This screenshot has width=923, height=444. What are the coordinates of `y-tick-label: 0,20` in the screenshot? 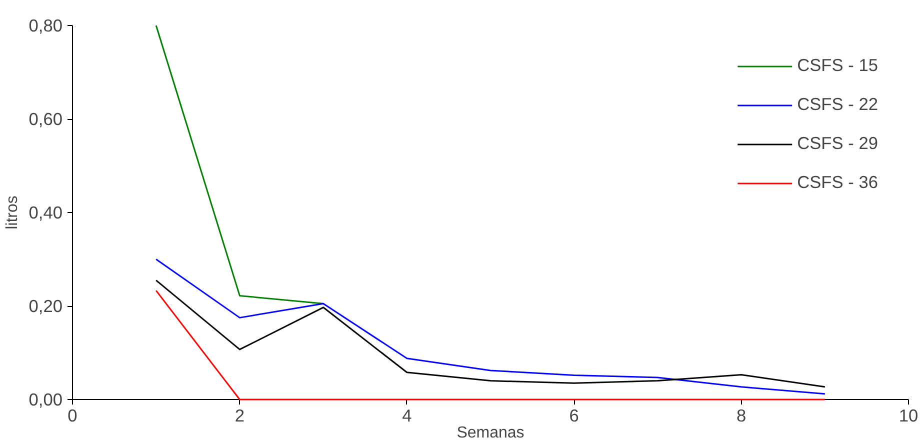 It's located at (45, 306).